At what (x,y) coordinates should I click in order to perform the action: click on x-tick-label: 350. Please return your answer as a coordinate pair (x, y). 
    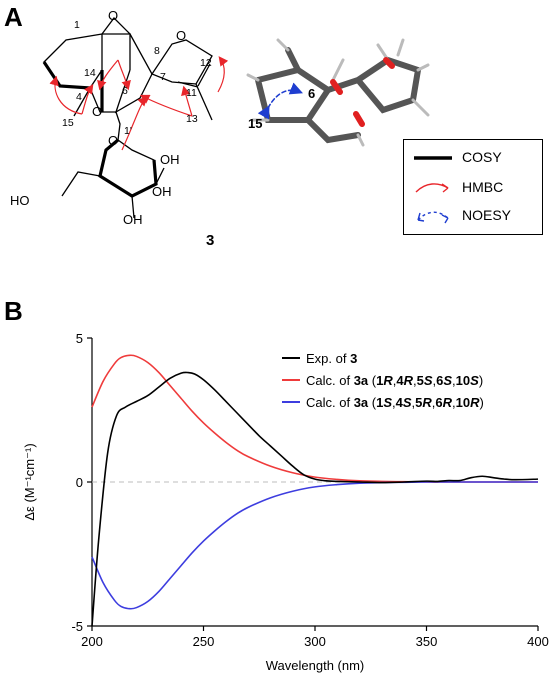
    Looking at the image, I should click on (427, 641).